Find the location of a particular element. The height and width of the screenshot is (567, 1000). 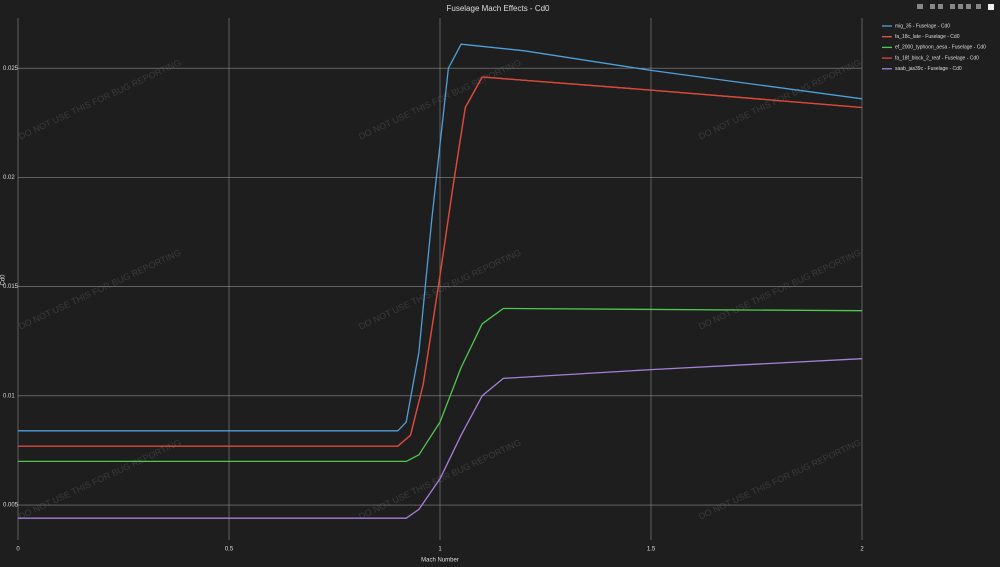

legend-label: fa_18f_block_2_reaf - Fuselage - Cd0 is located at coordinates (937, 58).